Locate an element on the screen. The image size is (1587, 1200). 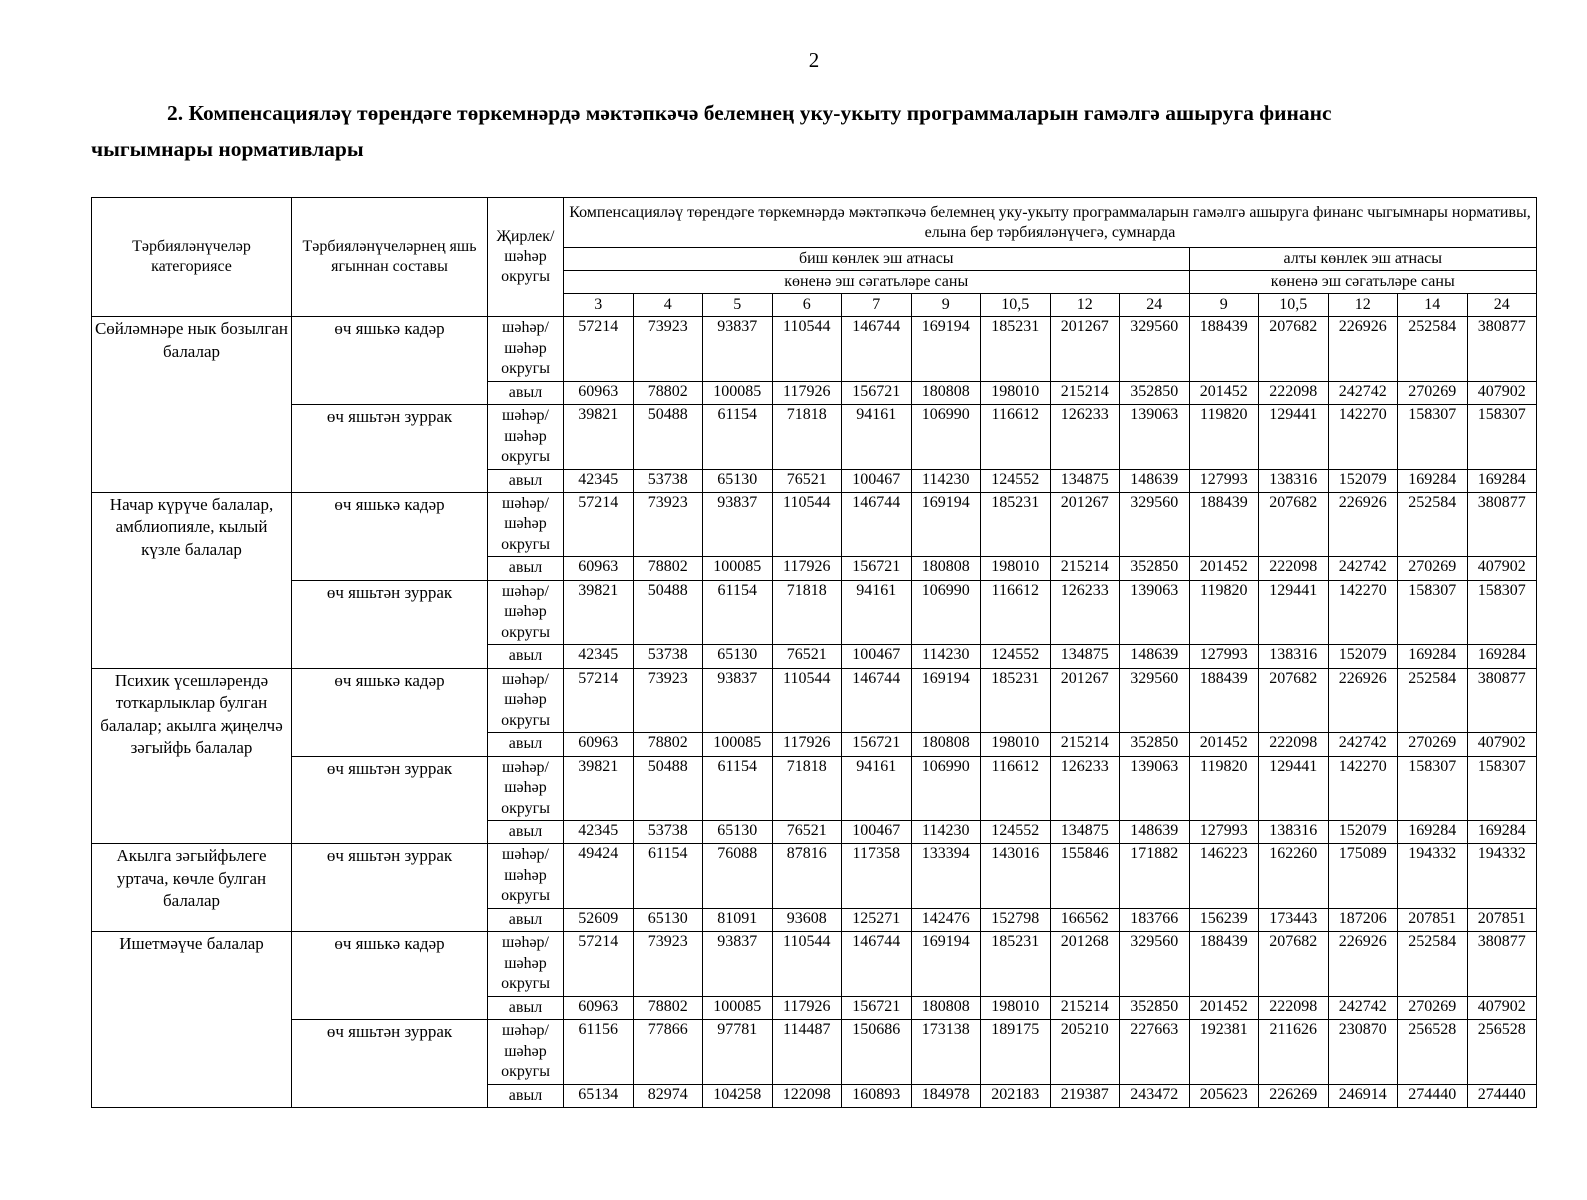
value-cell: 146223 is located at coordinates (1223, 876).